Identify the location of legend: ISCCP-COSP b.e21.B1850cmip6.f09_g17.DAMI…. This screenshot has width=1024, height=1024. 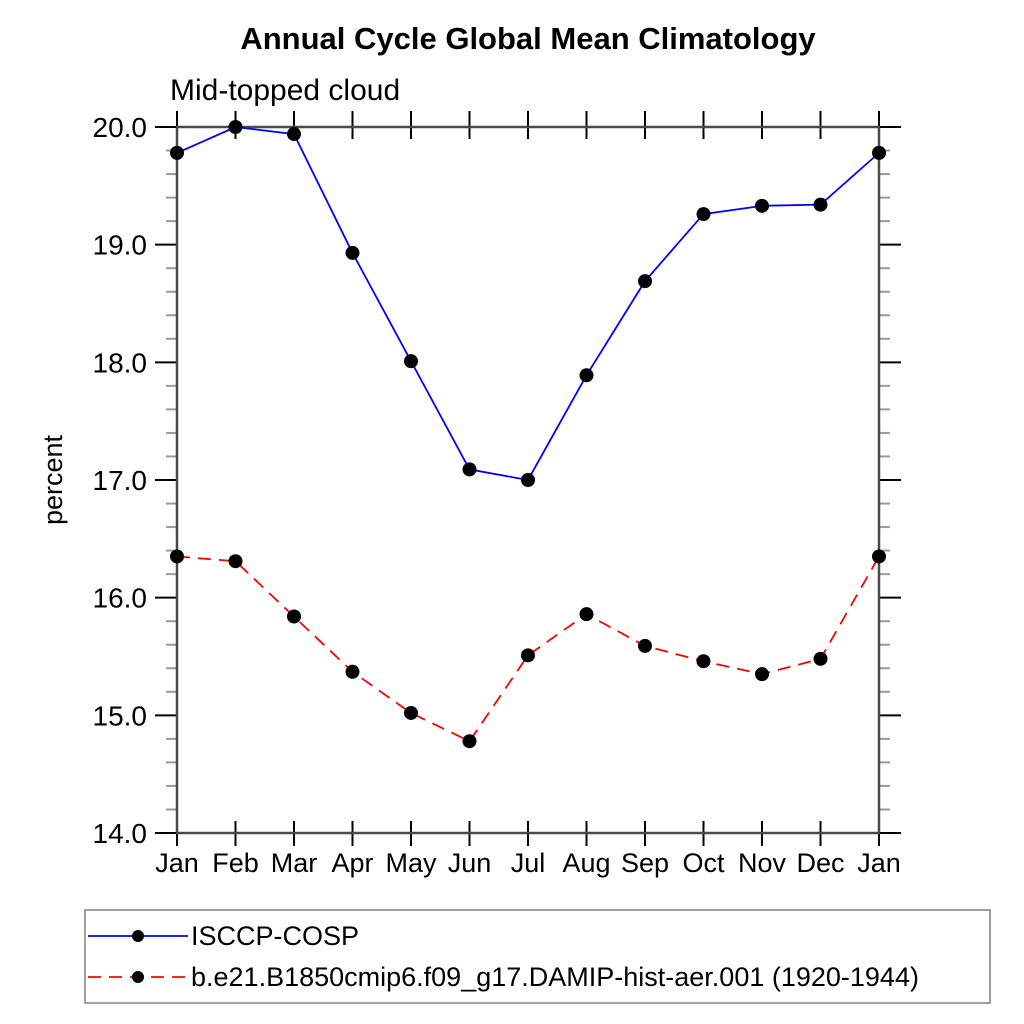
(537, 956).